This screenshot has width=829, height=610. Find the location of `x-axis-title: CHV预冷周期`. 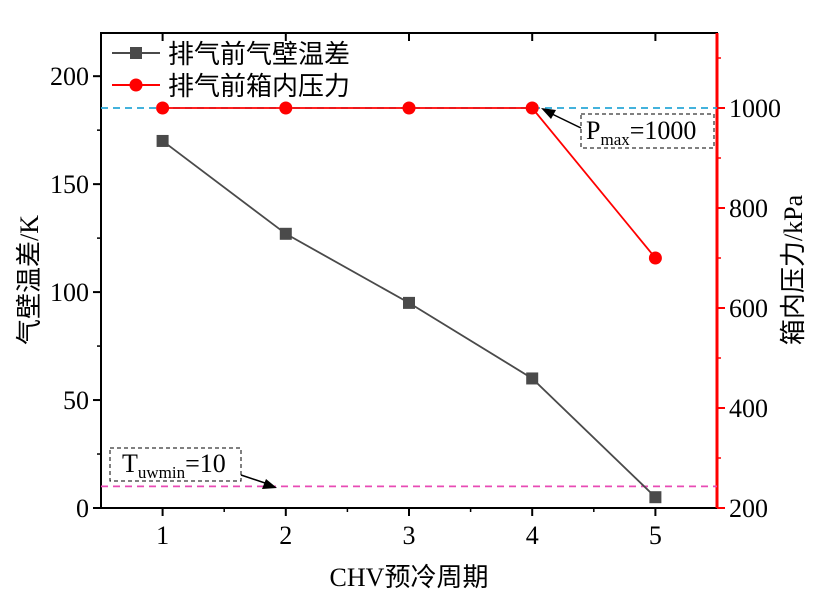

x-axis-title: CHV预冷周期 is located at coordinates (409, 577).